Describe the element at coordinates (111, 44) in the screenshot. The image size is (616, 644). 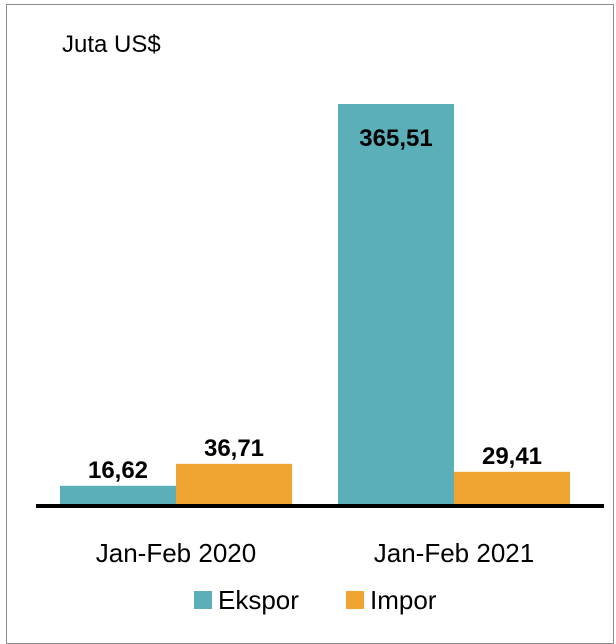
I see `unit-label: Juta US$` at that location.